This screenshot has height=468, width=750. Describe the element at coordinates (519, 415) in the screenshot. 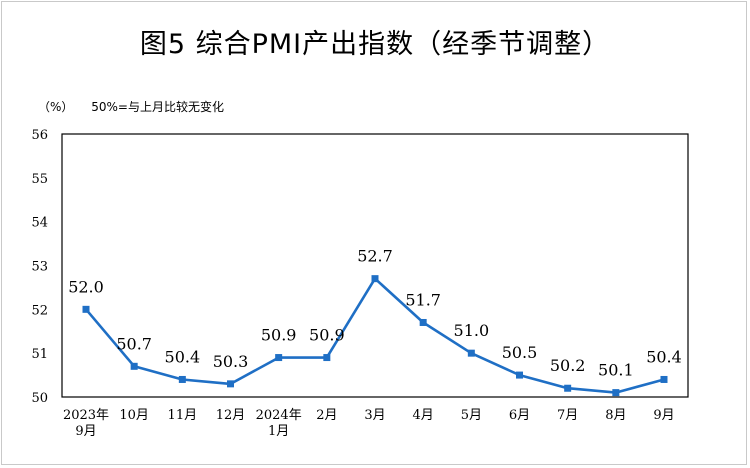

I see `x-tick-label: 6月` at that location.